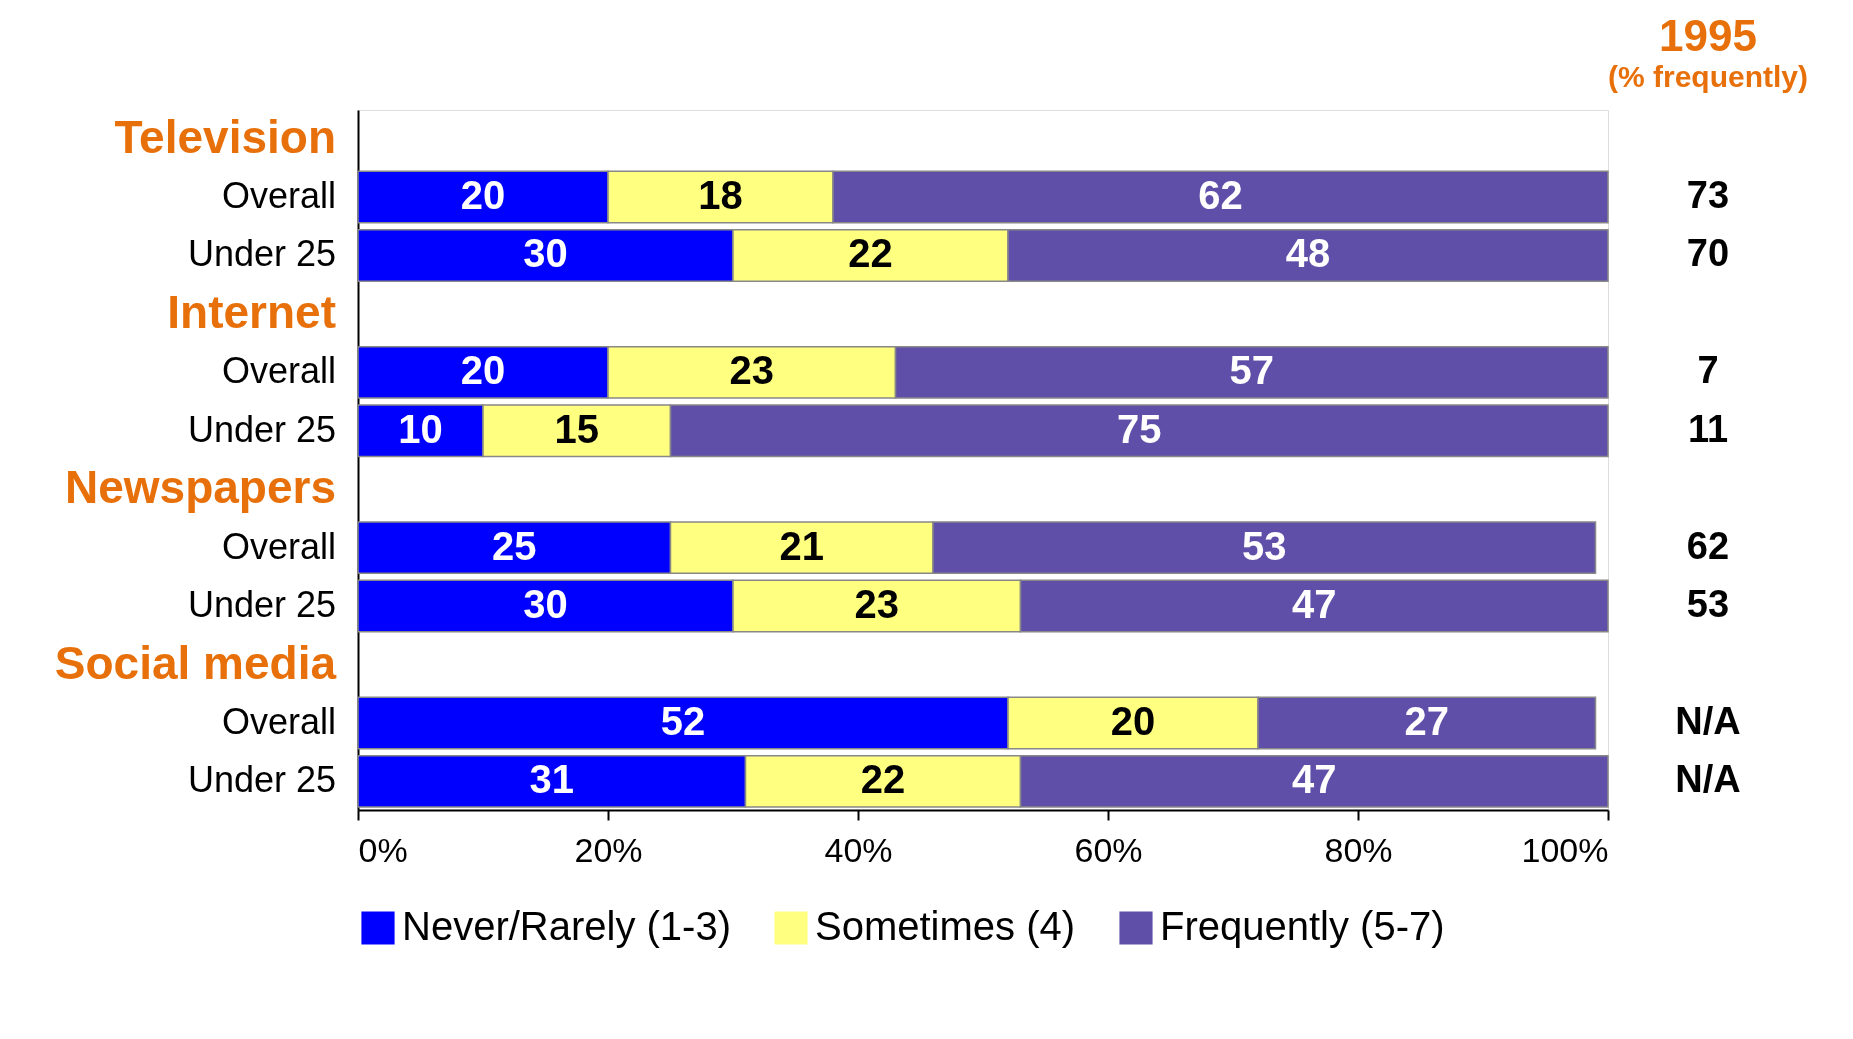 The height and width of the screenshot is (1039, 1853). I want to click on data-label: 15, so click(576, 428).